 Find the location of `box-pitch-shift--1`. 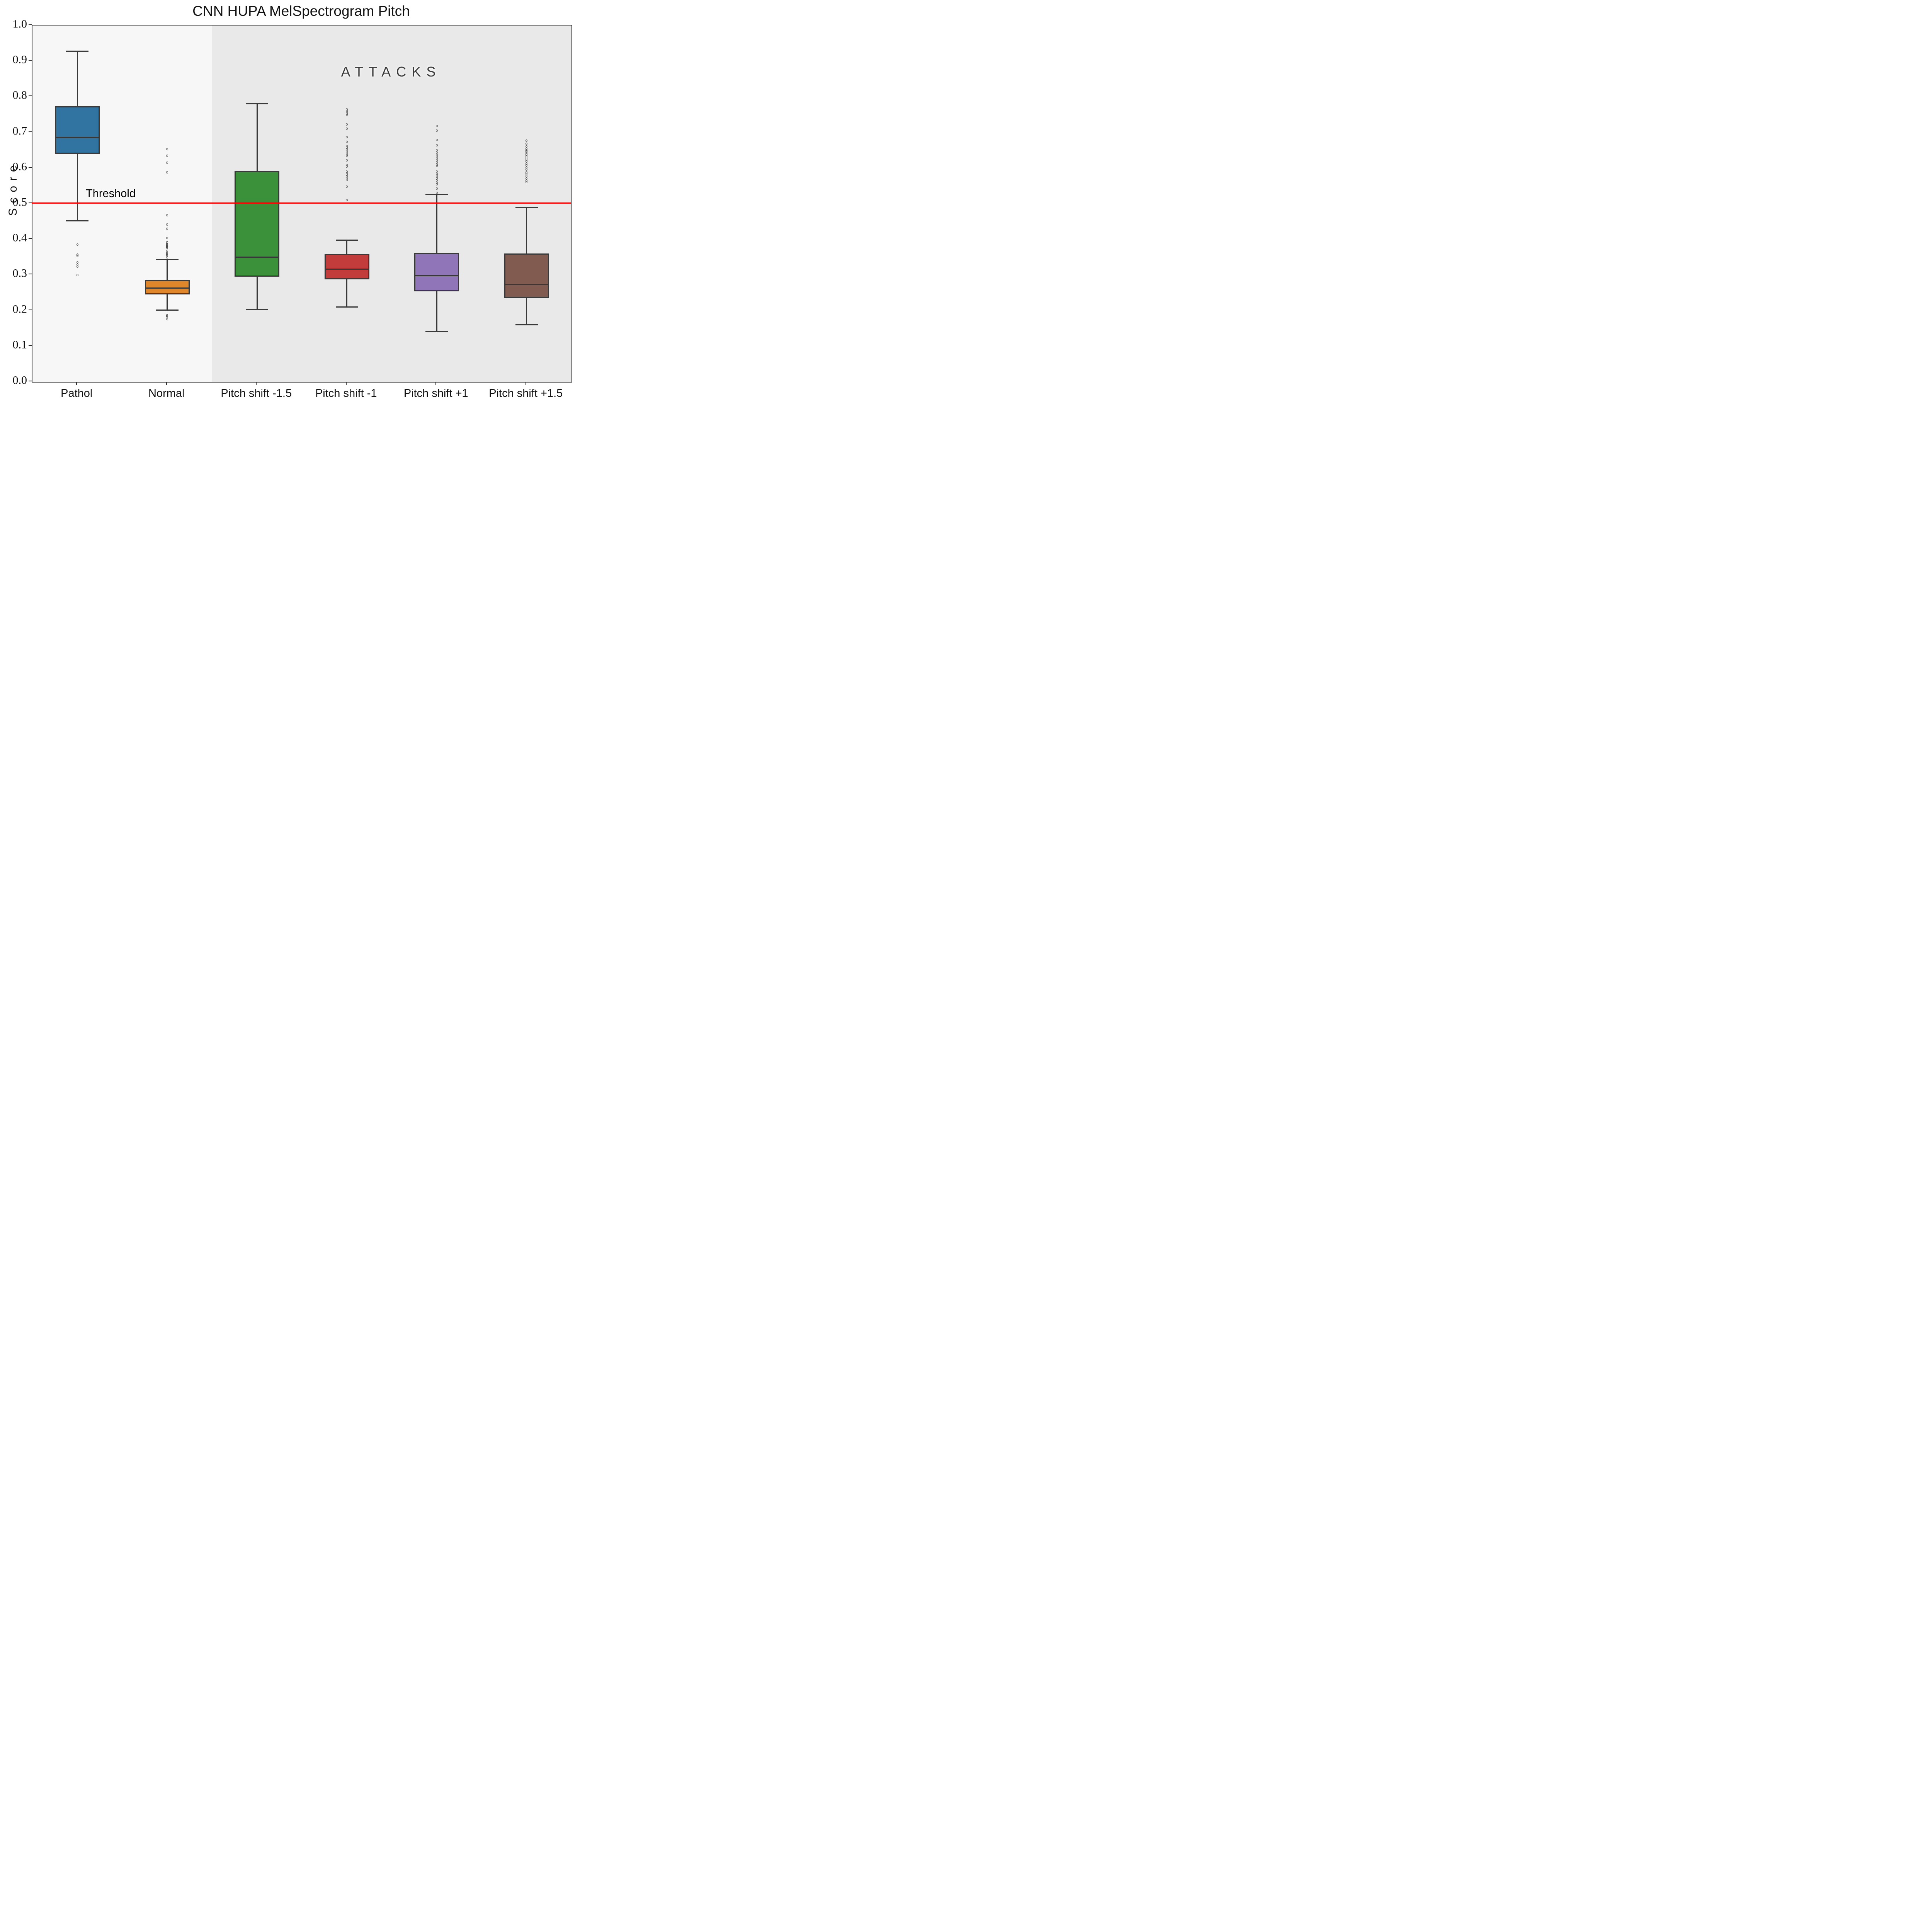

box-pitch-shift--1 is located at coordinates (346, 267).